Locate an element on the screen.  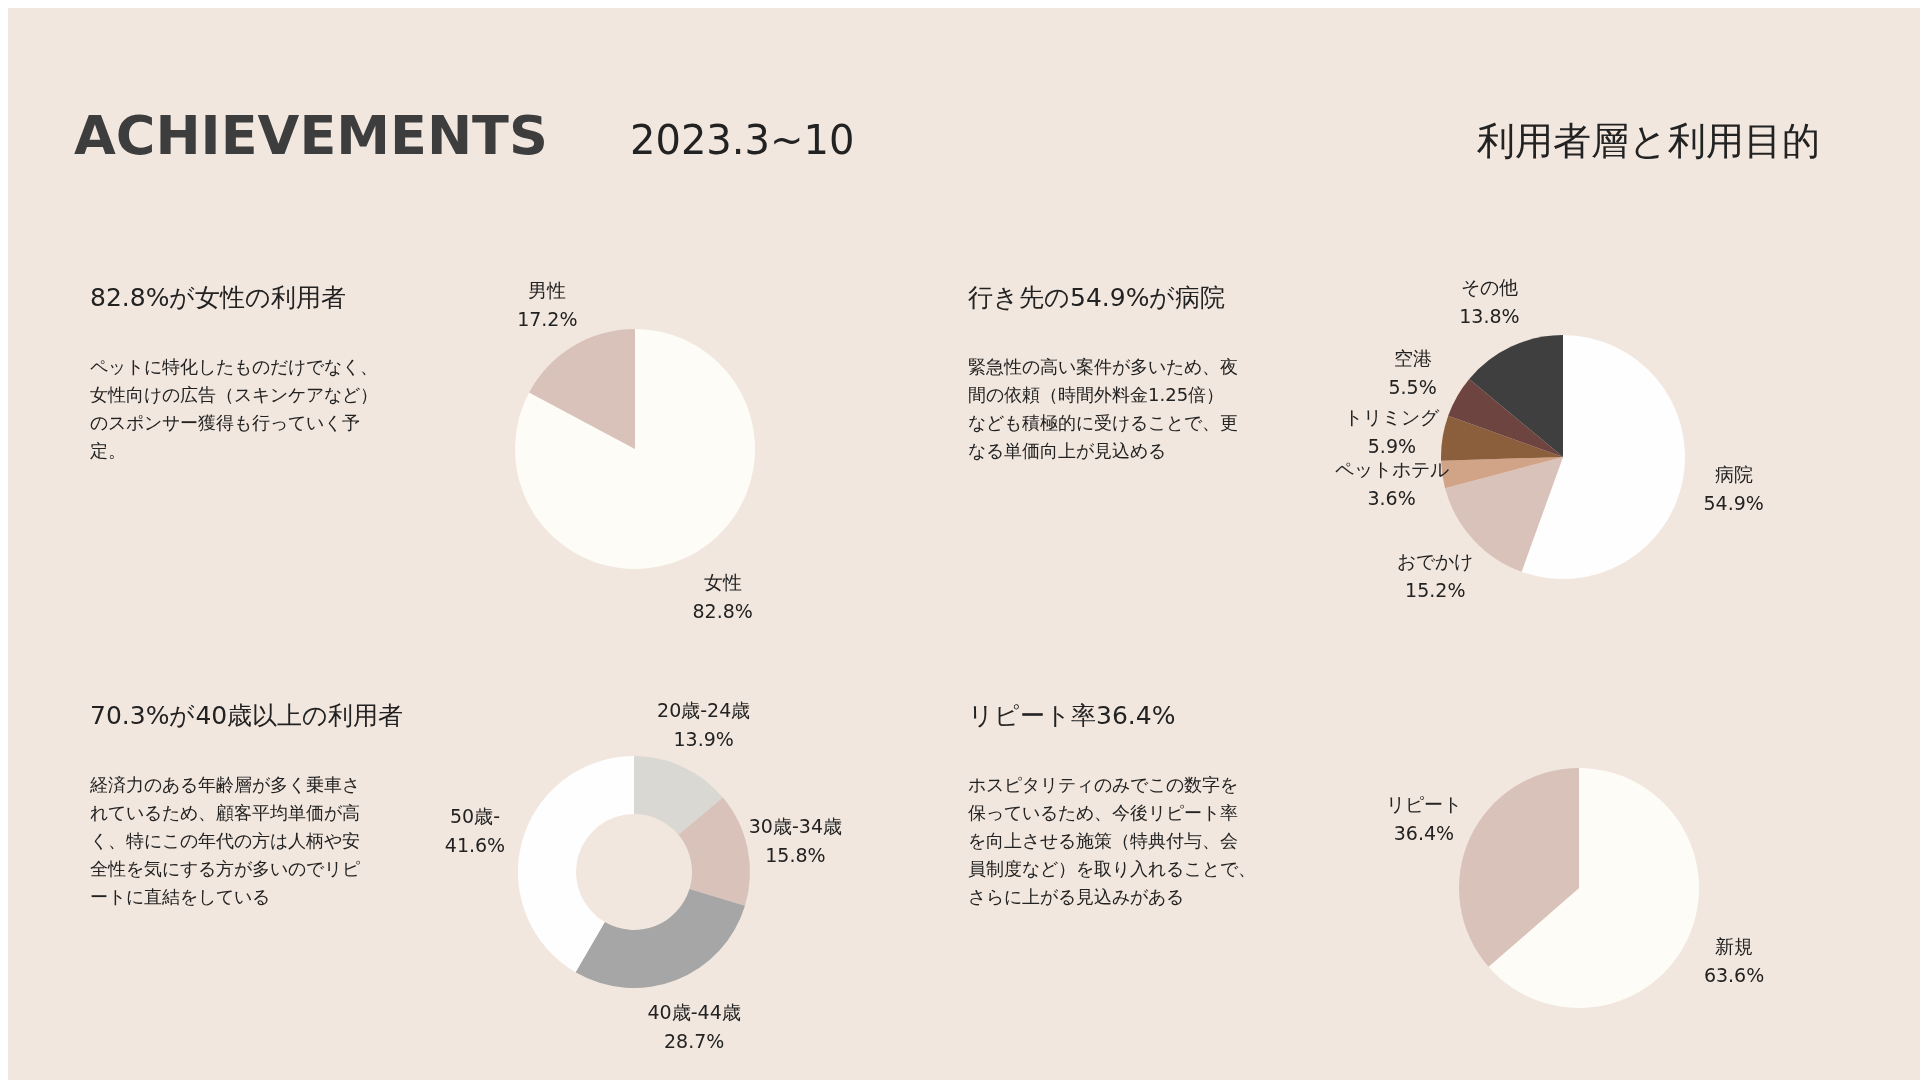
slice-label: 病院 is located at coordinates (1733, 473).